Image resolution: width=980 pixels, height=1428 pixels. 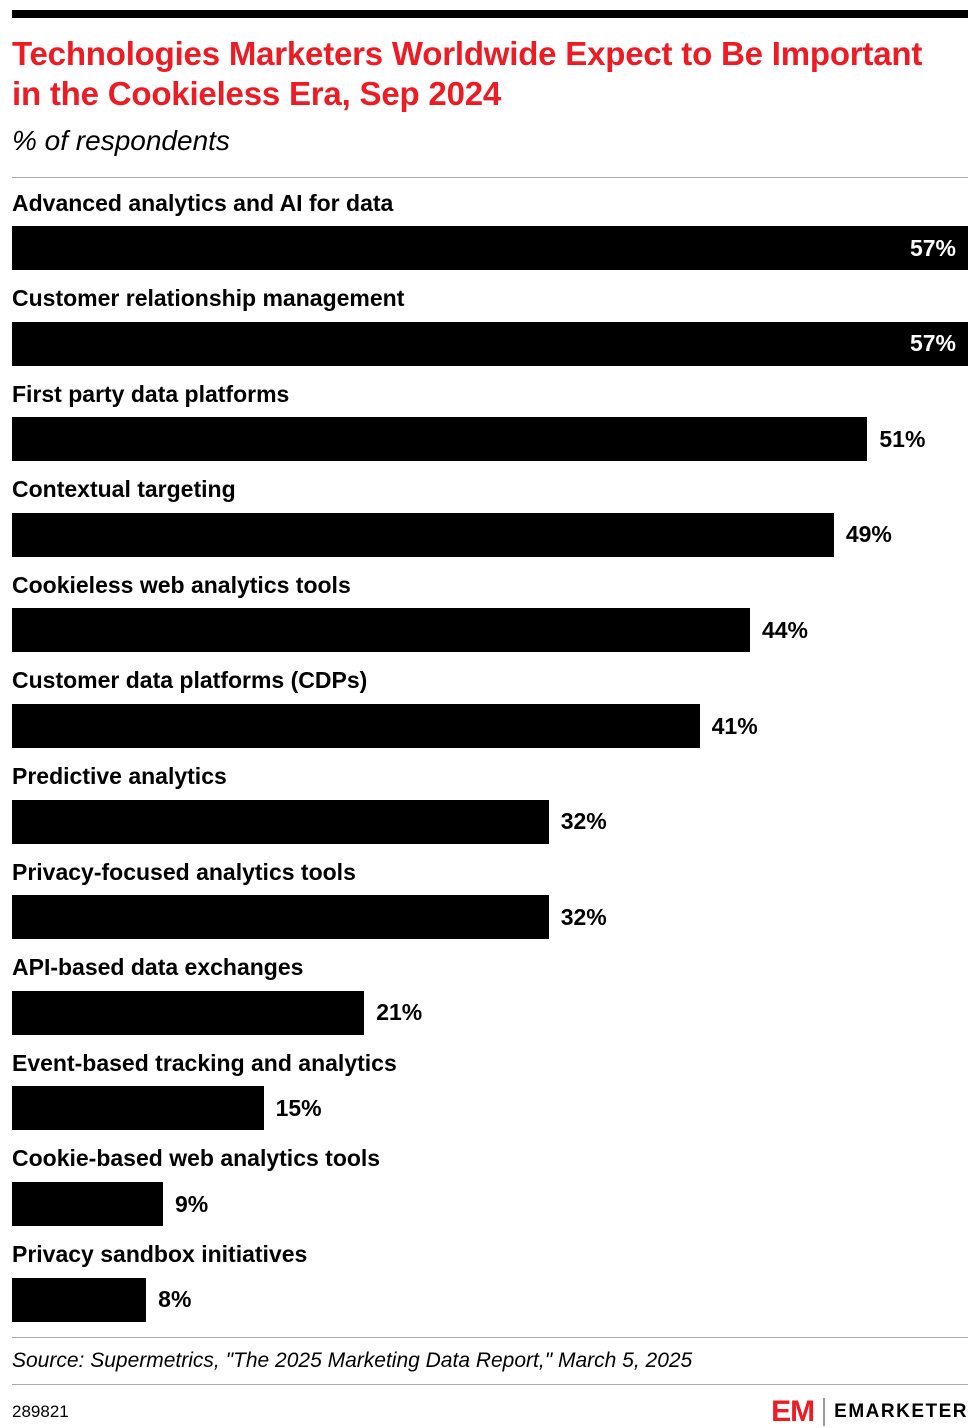 What do you see at coordinates (793, 1411) in the screenshot?
I see `emarketer-logo-icon: EM` at bounding box center [793, 1411].